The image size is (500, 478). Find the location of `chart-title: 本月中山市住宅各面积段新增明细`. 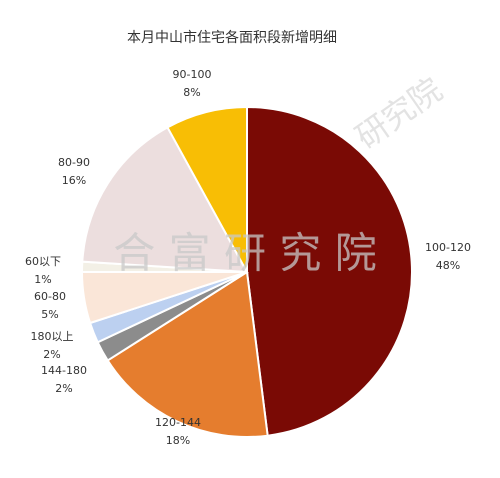

chart-title: 本月中山市住宅各面积段新增明细 is located at coordinates (232, 37).